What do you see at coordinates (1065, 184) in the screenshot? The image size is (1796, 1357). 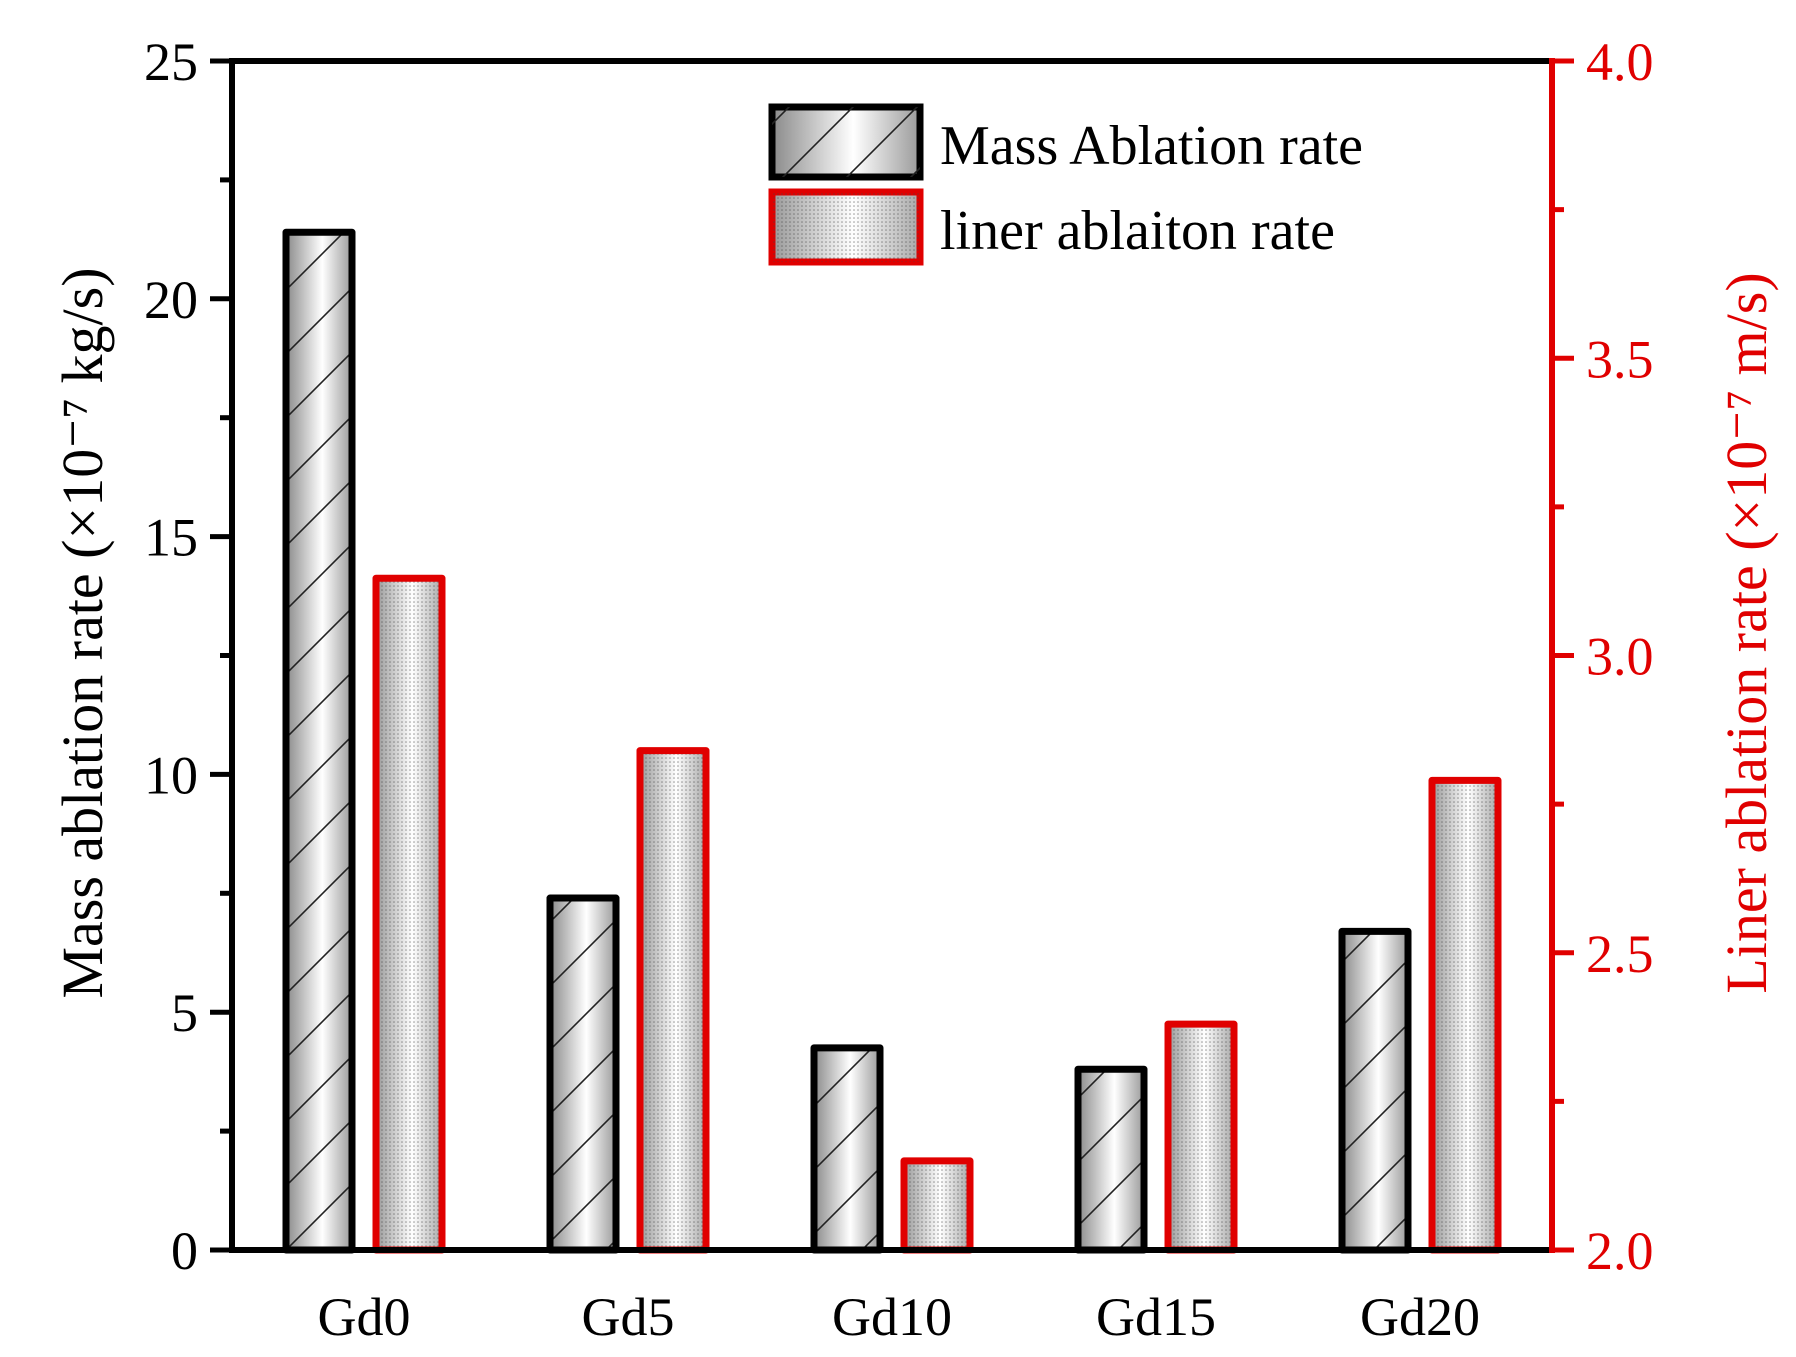 I see `legend: Mass Ablation rate liner ablaiton rate` at bounding box center [1065, 184].